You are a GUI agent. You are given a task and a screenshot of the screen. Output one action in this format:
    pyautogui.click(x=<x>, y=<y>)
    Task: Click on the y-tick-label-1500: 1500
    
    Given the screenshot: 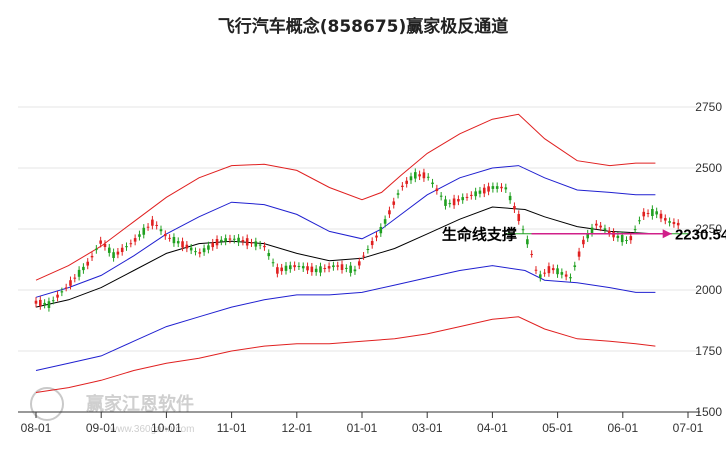 What is the action you would take?
    pyautogui.click(x=708, y=412)
    